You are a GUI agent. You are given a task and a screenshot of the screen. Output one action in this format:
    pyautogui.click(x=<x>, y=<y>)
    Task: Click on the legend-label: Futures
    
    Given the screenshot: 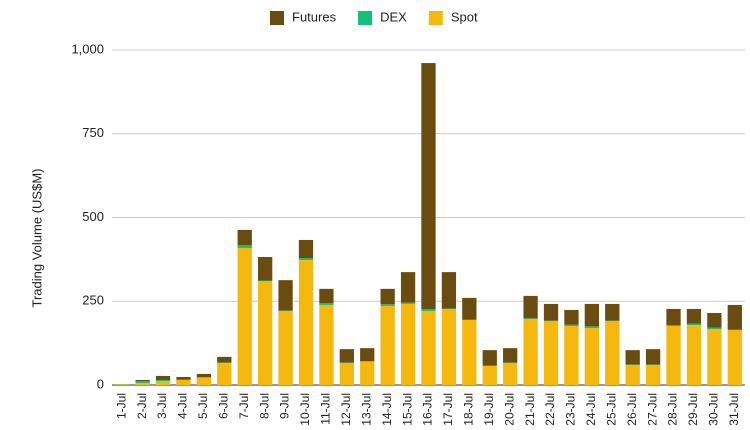 What is the action you would take?
    pyautogui.click(x=314, y=16)
    